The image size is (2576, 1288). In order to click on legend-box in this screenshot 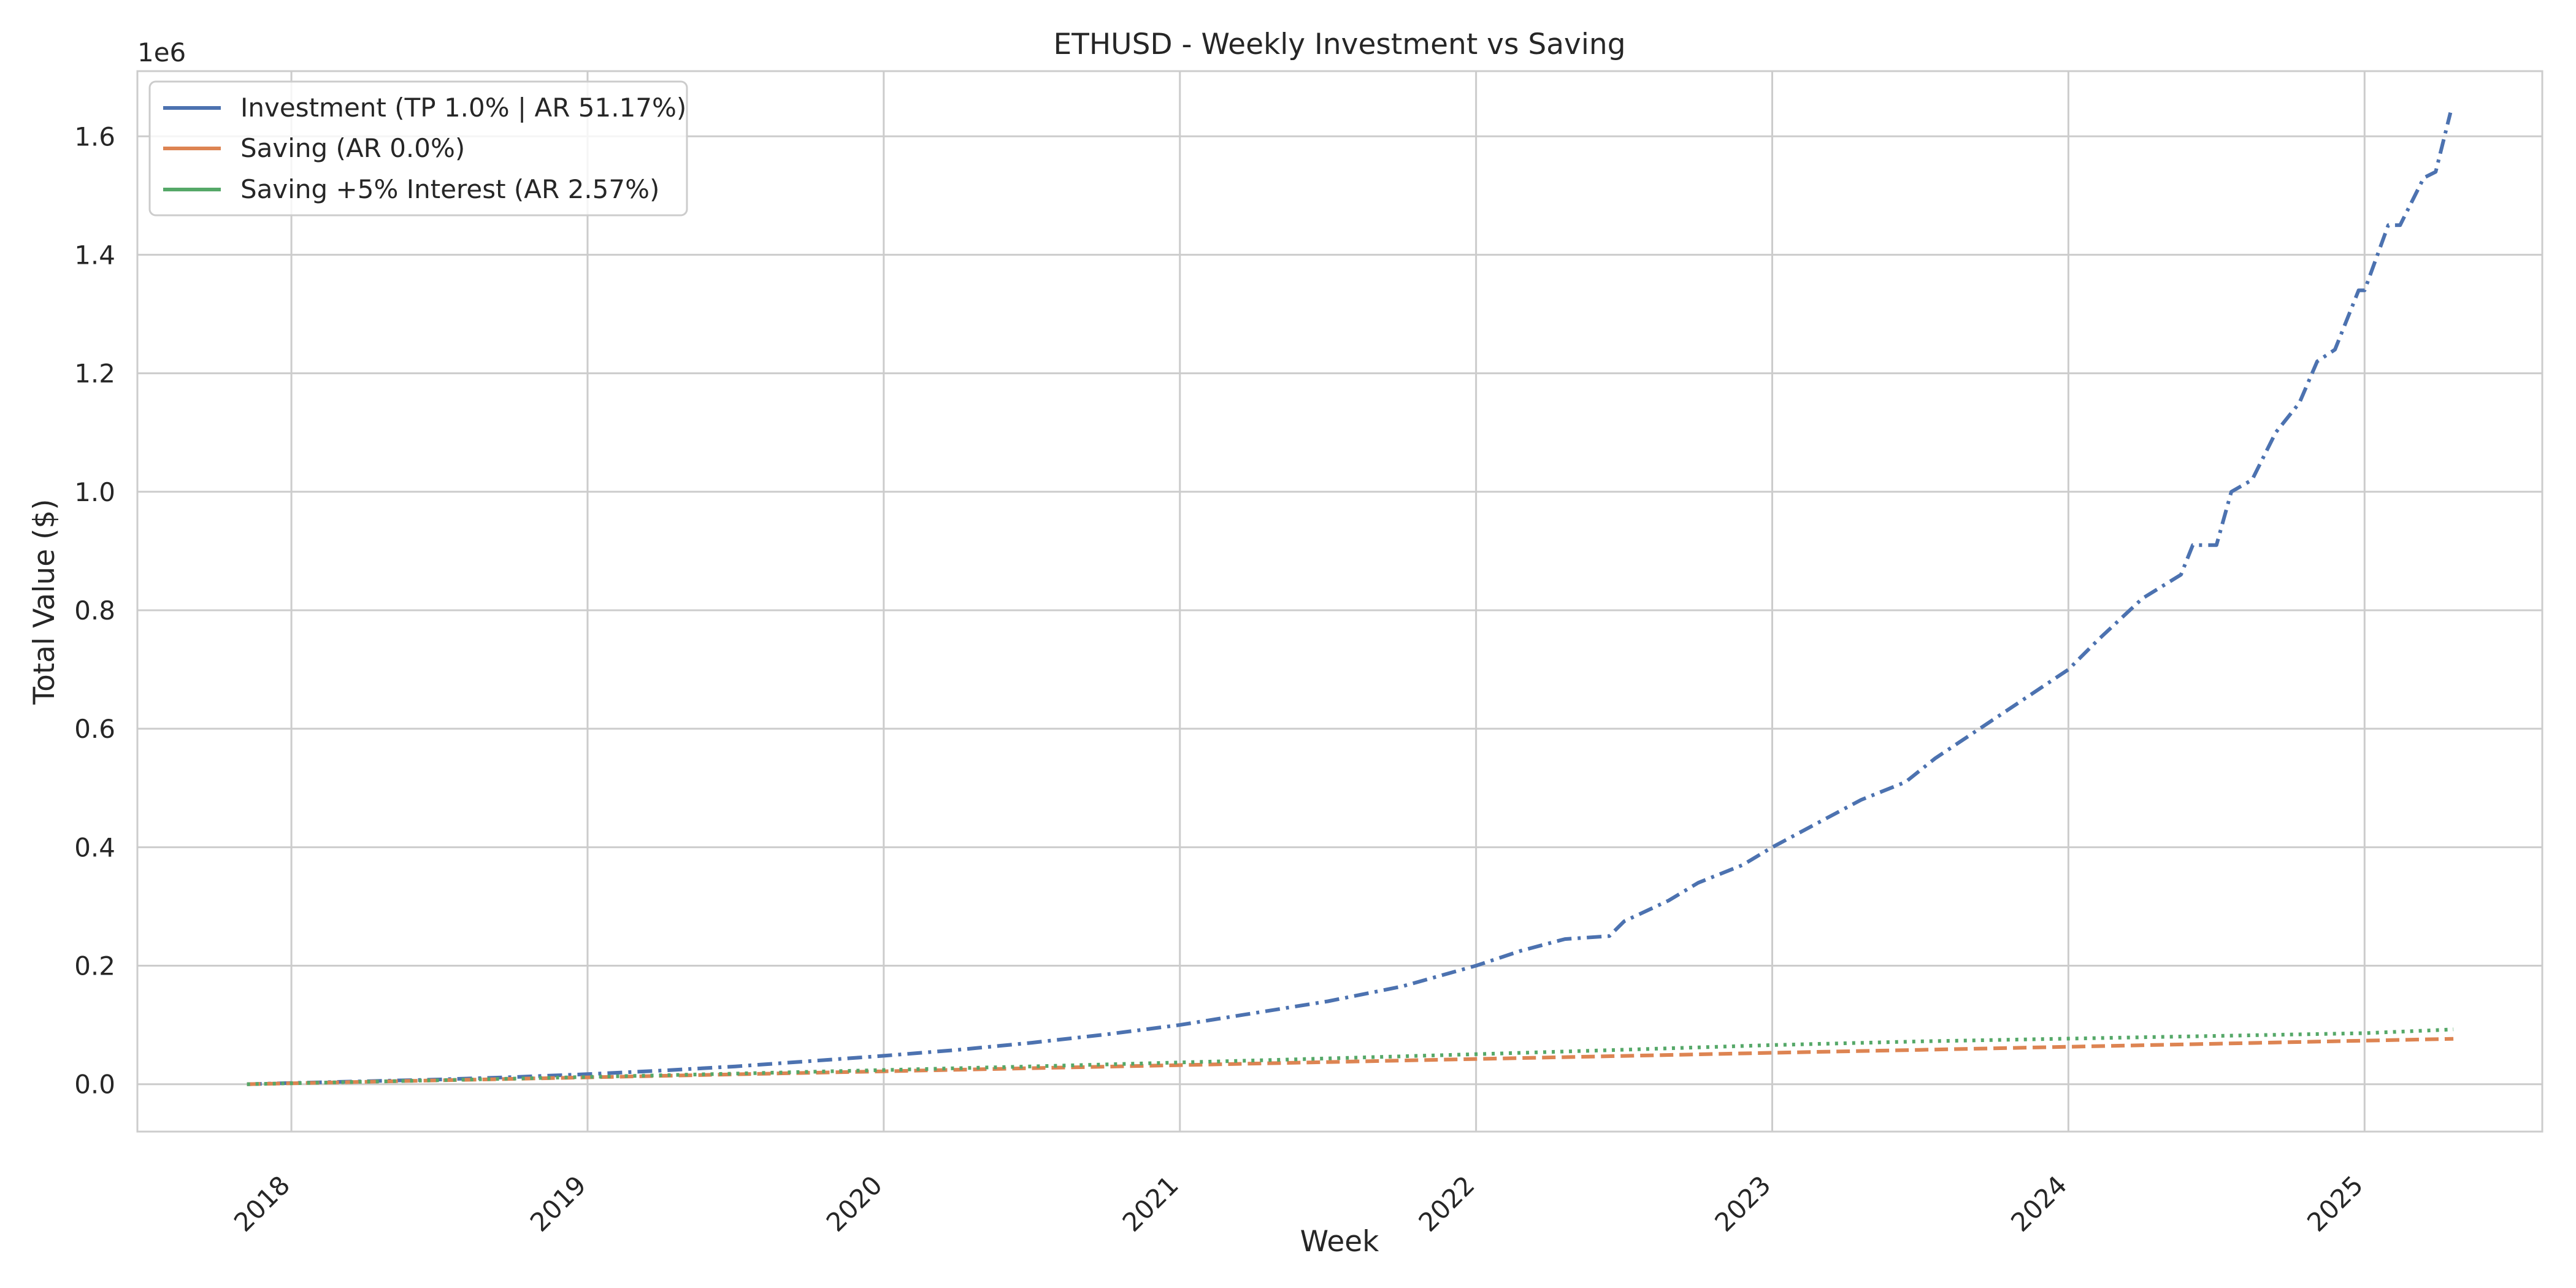, I will do `click(418, 148)`.